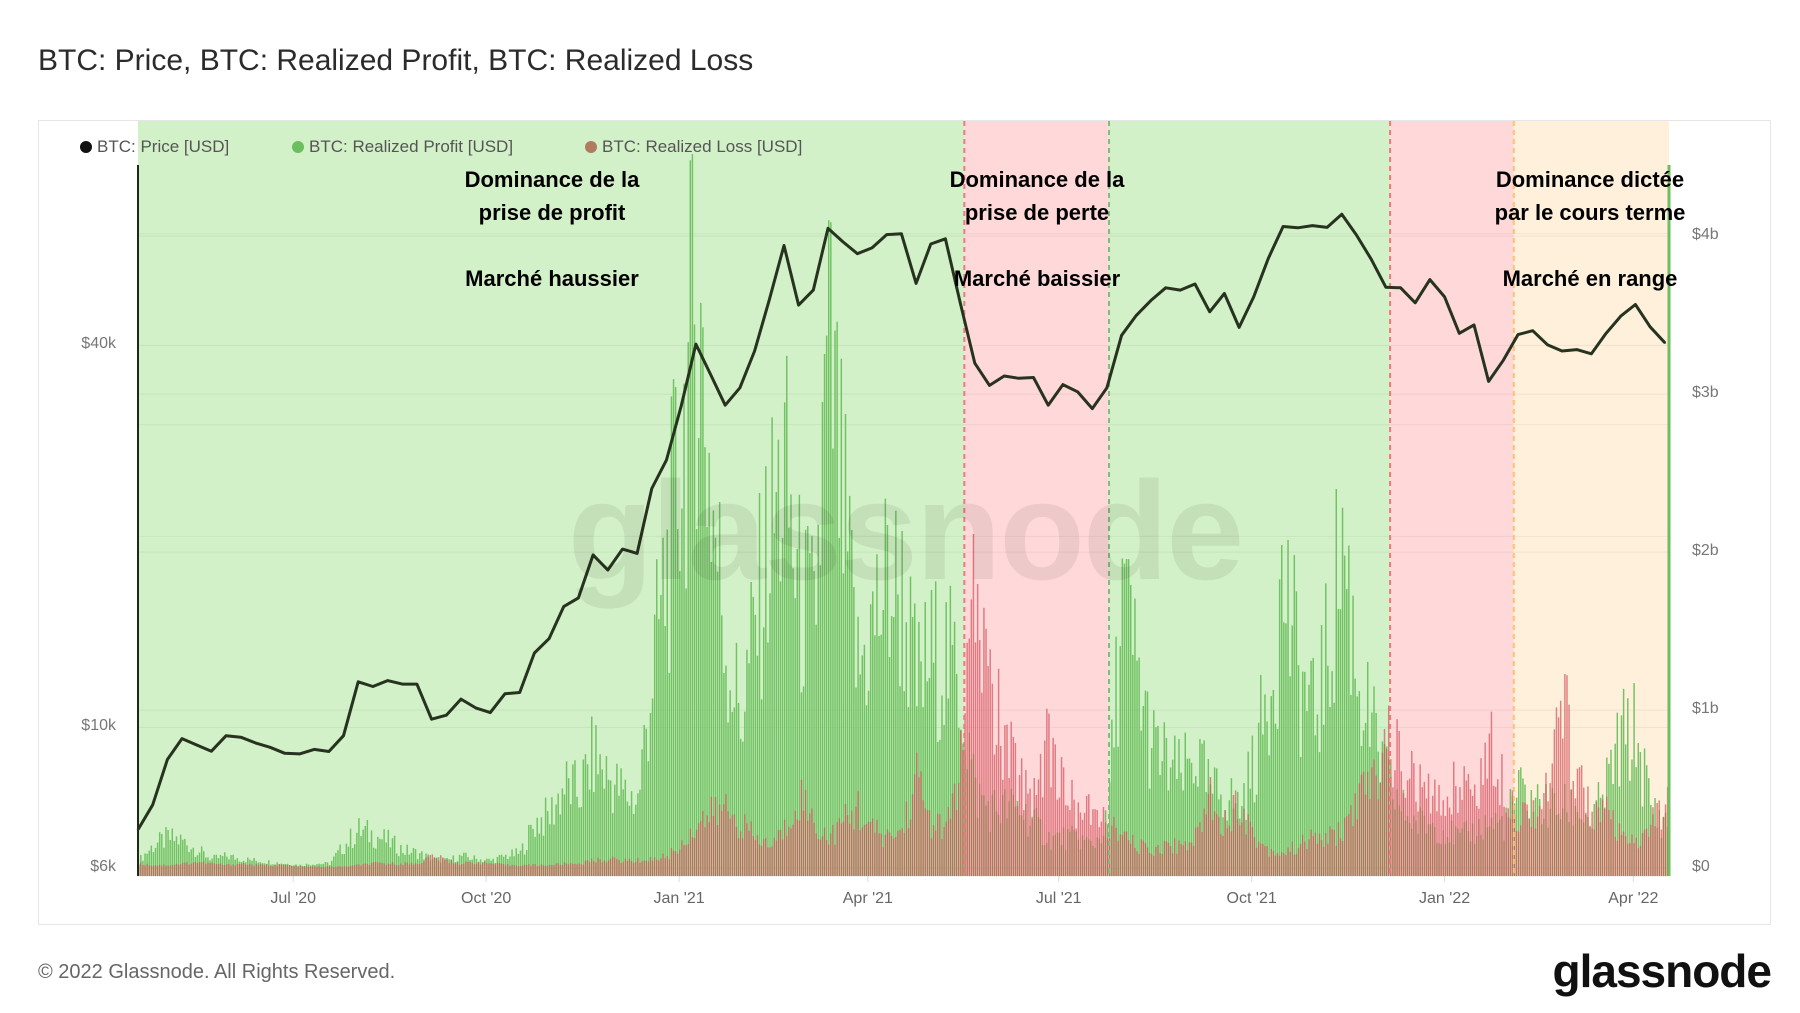 This screenshot has height=1013, width=1800. I want to click on legend-item-realized-loss: BTC: Realized Loss [USD], so click(693, 147).